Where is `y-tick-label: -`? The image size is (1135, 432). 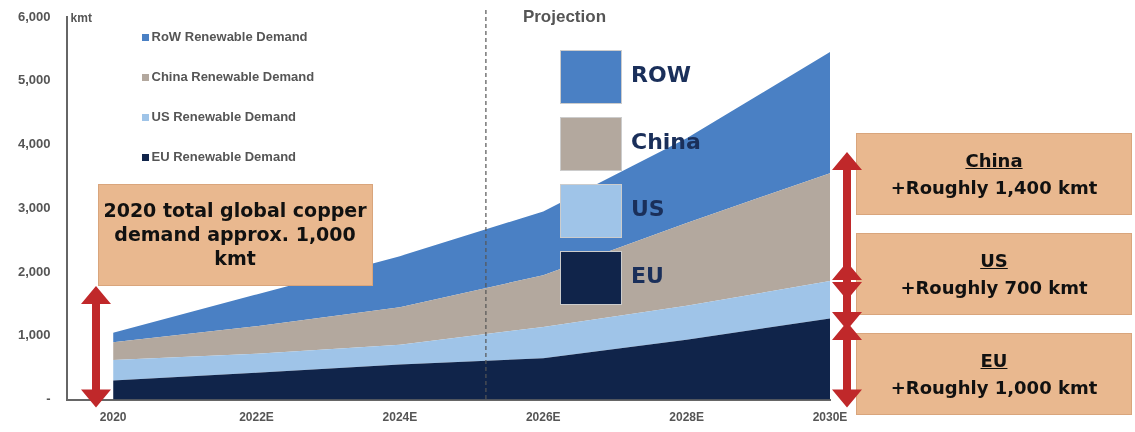
y-tick-label: - is located at coordinates (48, 399).